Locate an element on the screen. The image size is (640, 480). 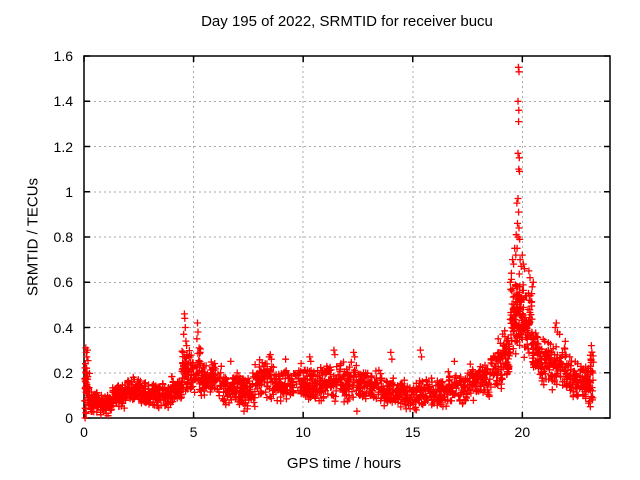
y-tick-label: 1.2 is located at coordinates (63, 146).